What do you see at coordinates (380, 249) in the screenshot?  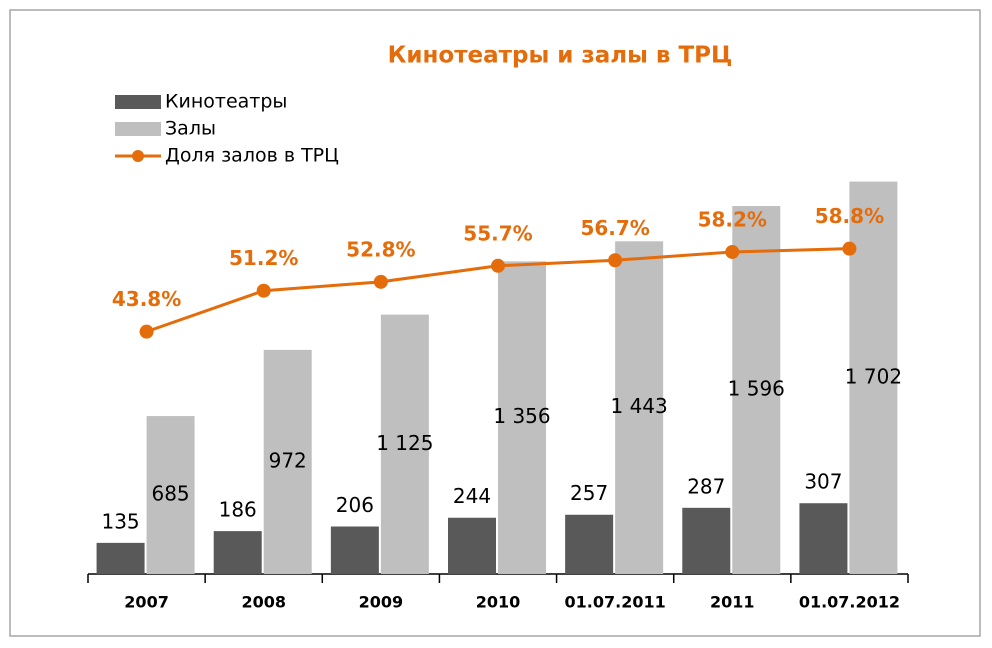 I see `line-label: 52.8%` at bounding box center [380, 249].